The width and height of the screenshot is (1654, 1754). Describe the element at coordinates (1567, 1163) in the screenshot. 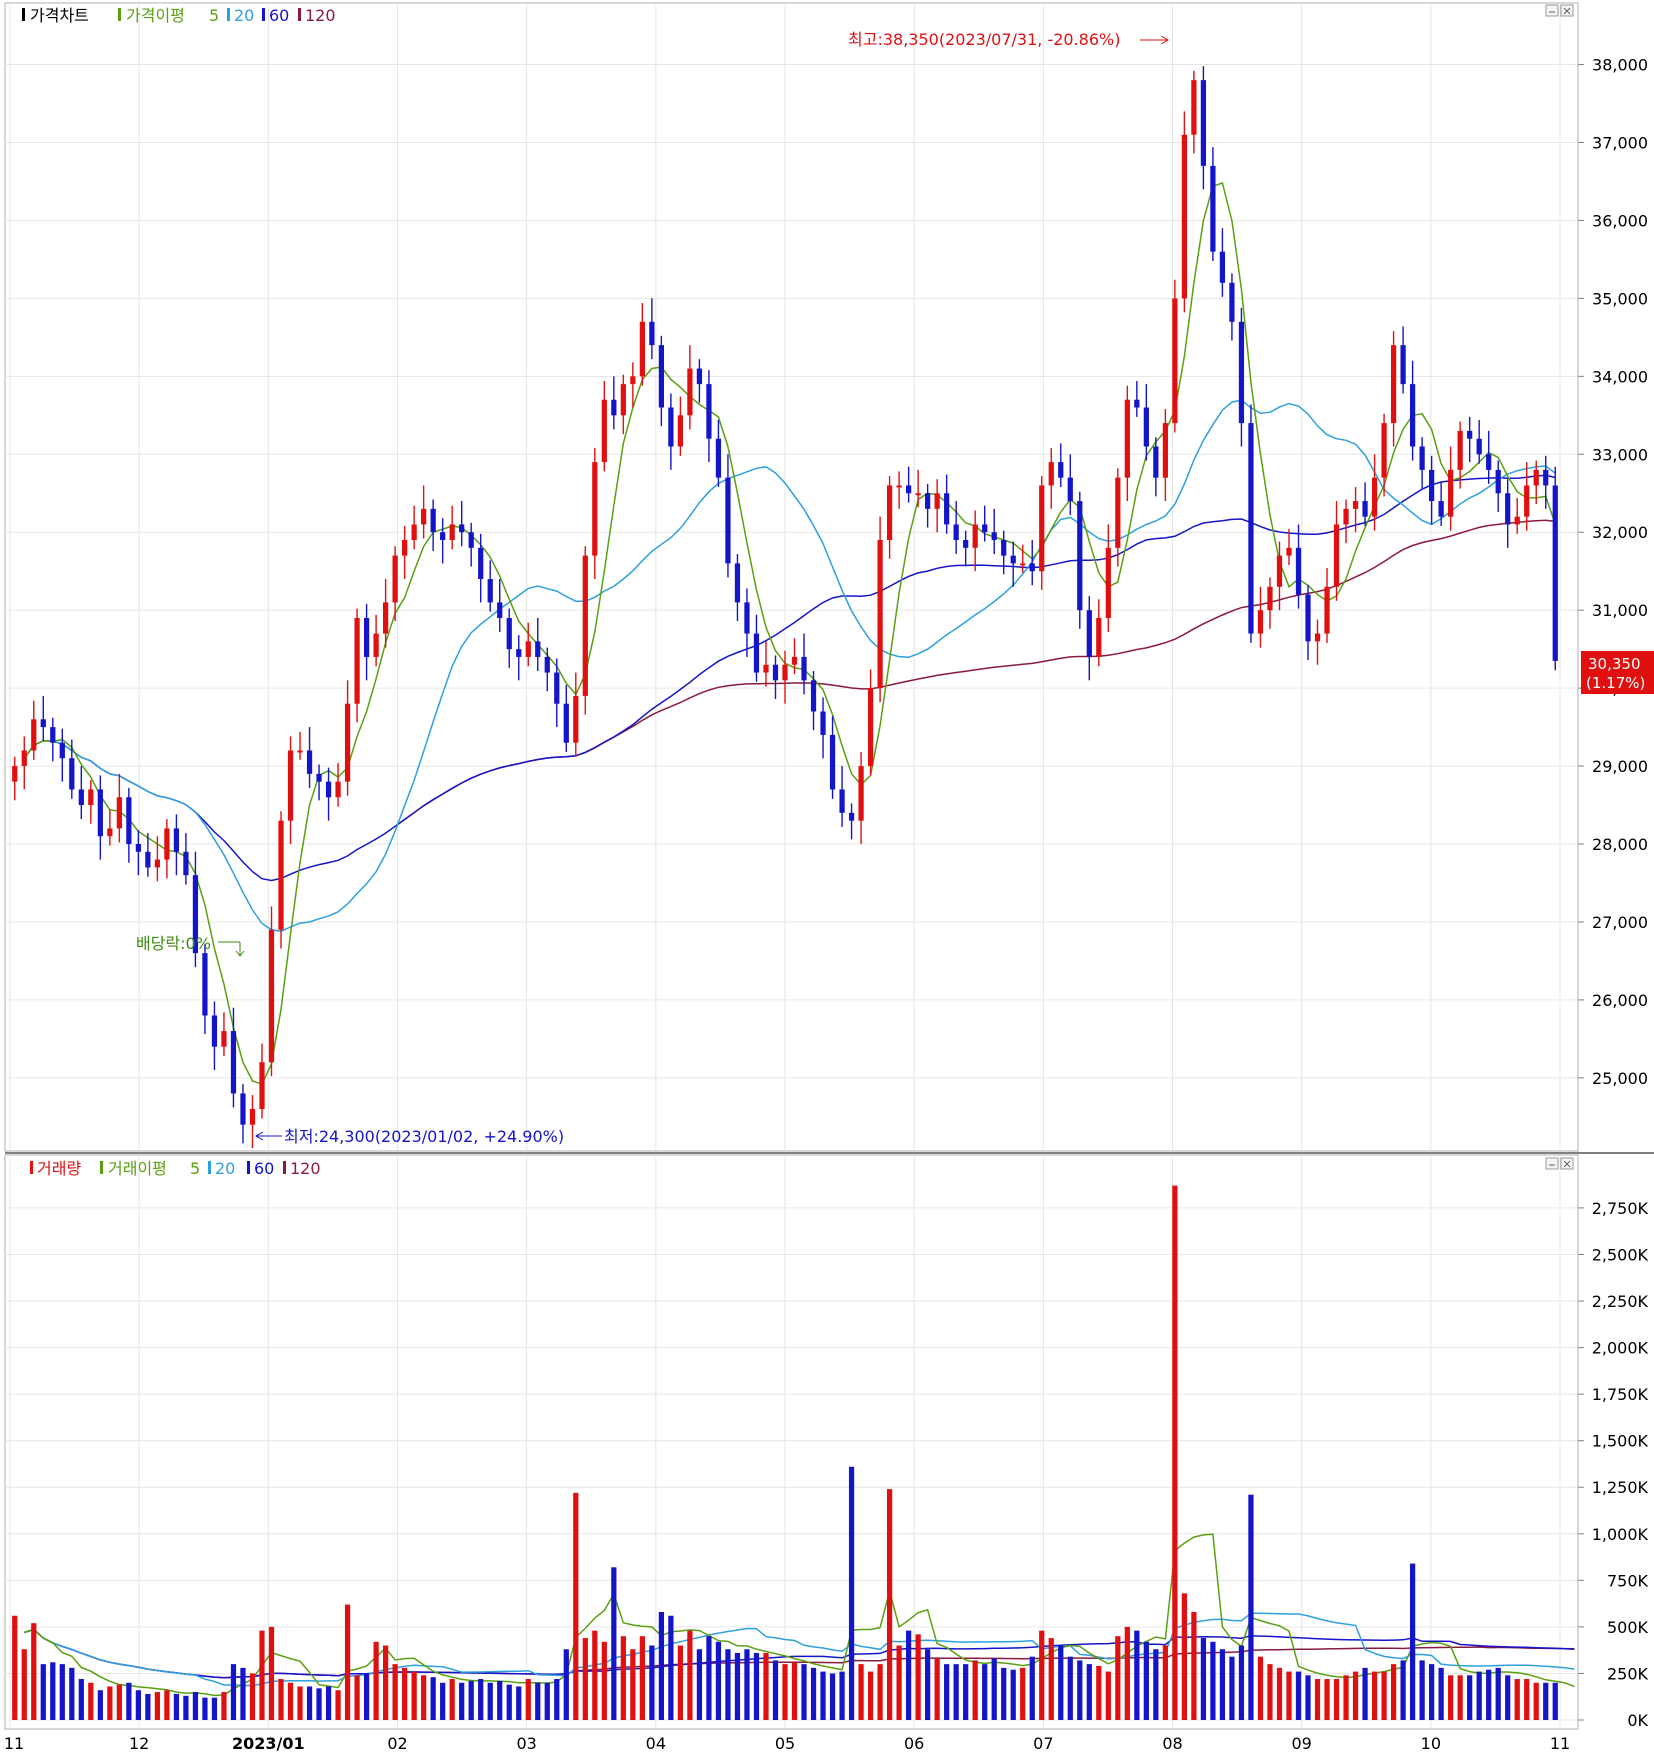

I see `volume-panel-close-icon` at that location.